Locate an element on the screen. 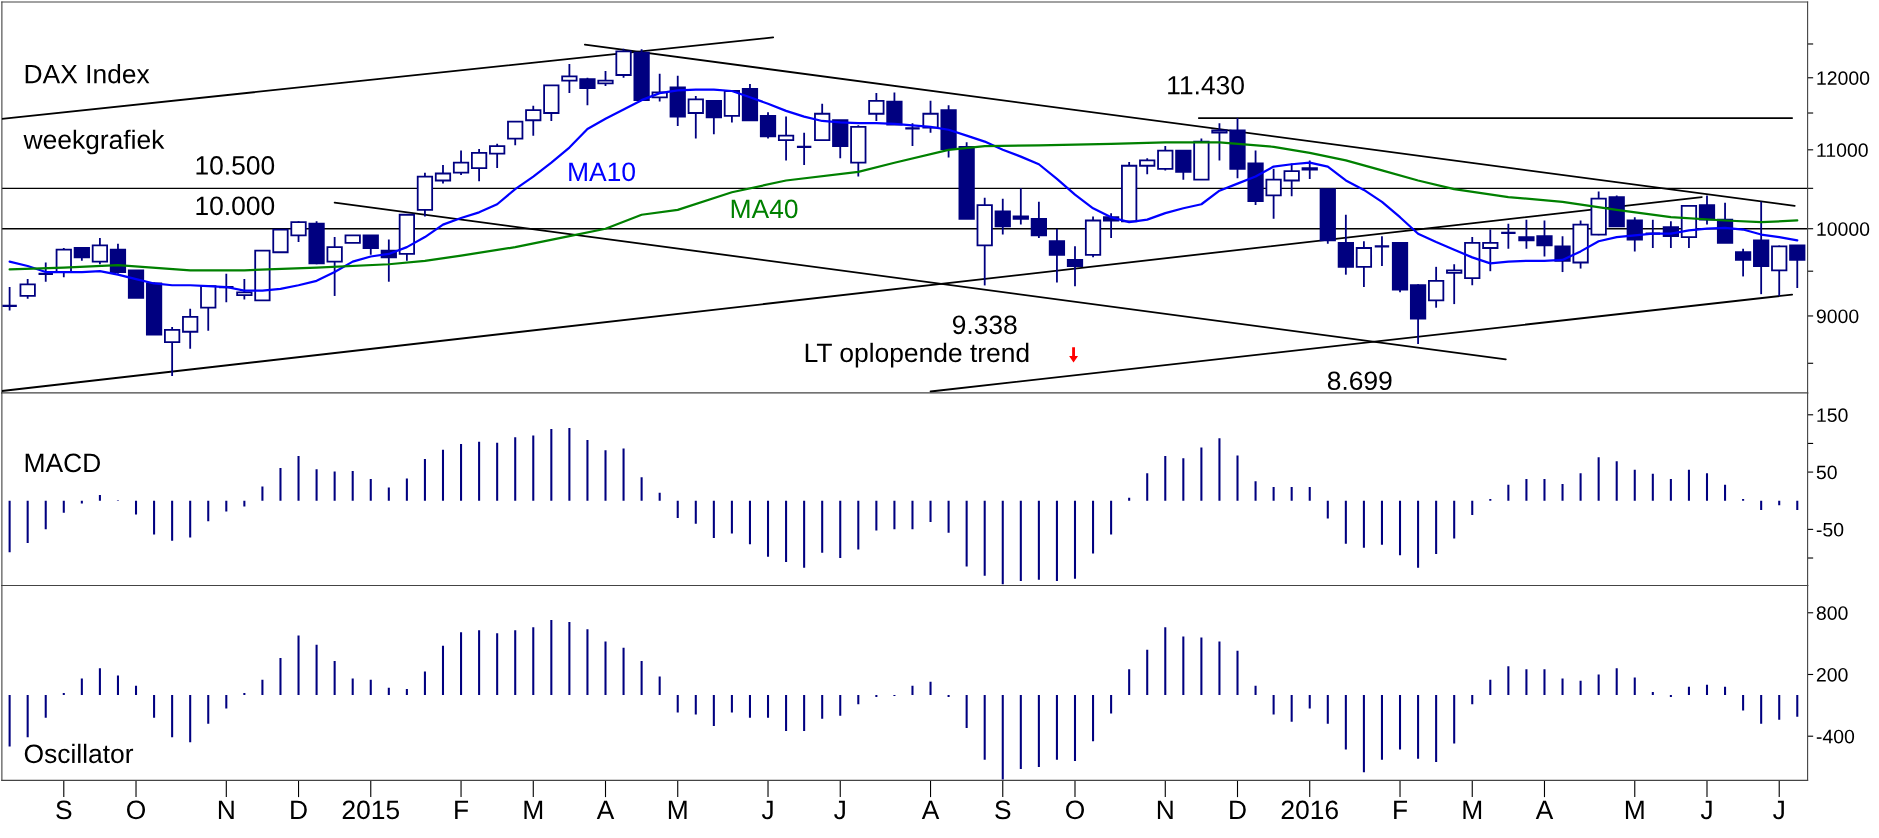  x-tick-label: S is located at coordinates (1003, 810).